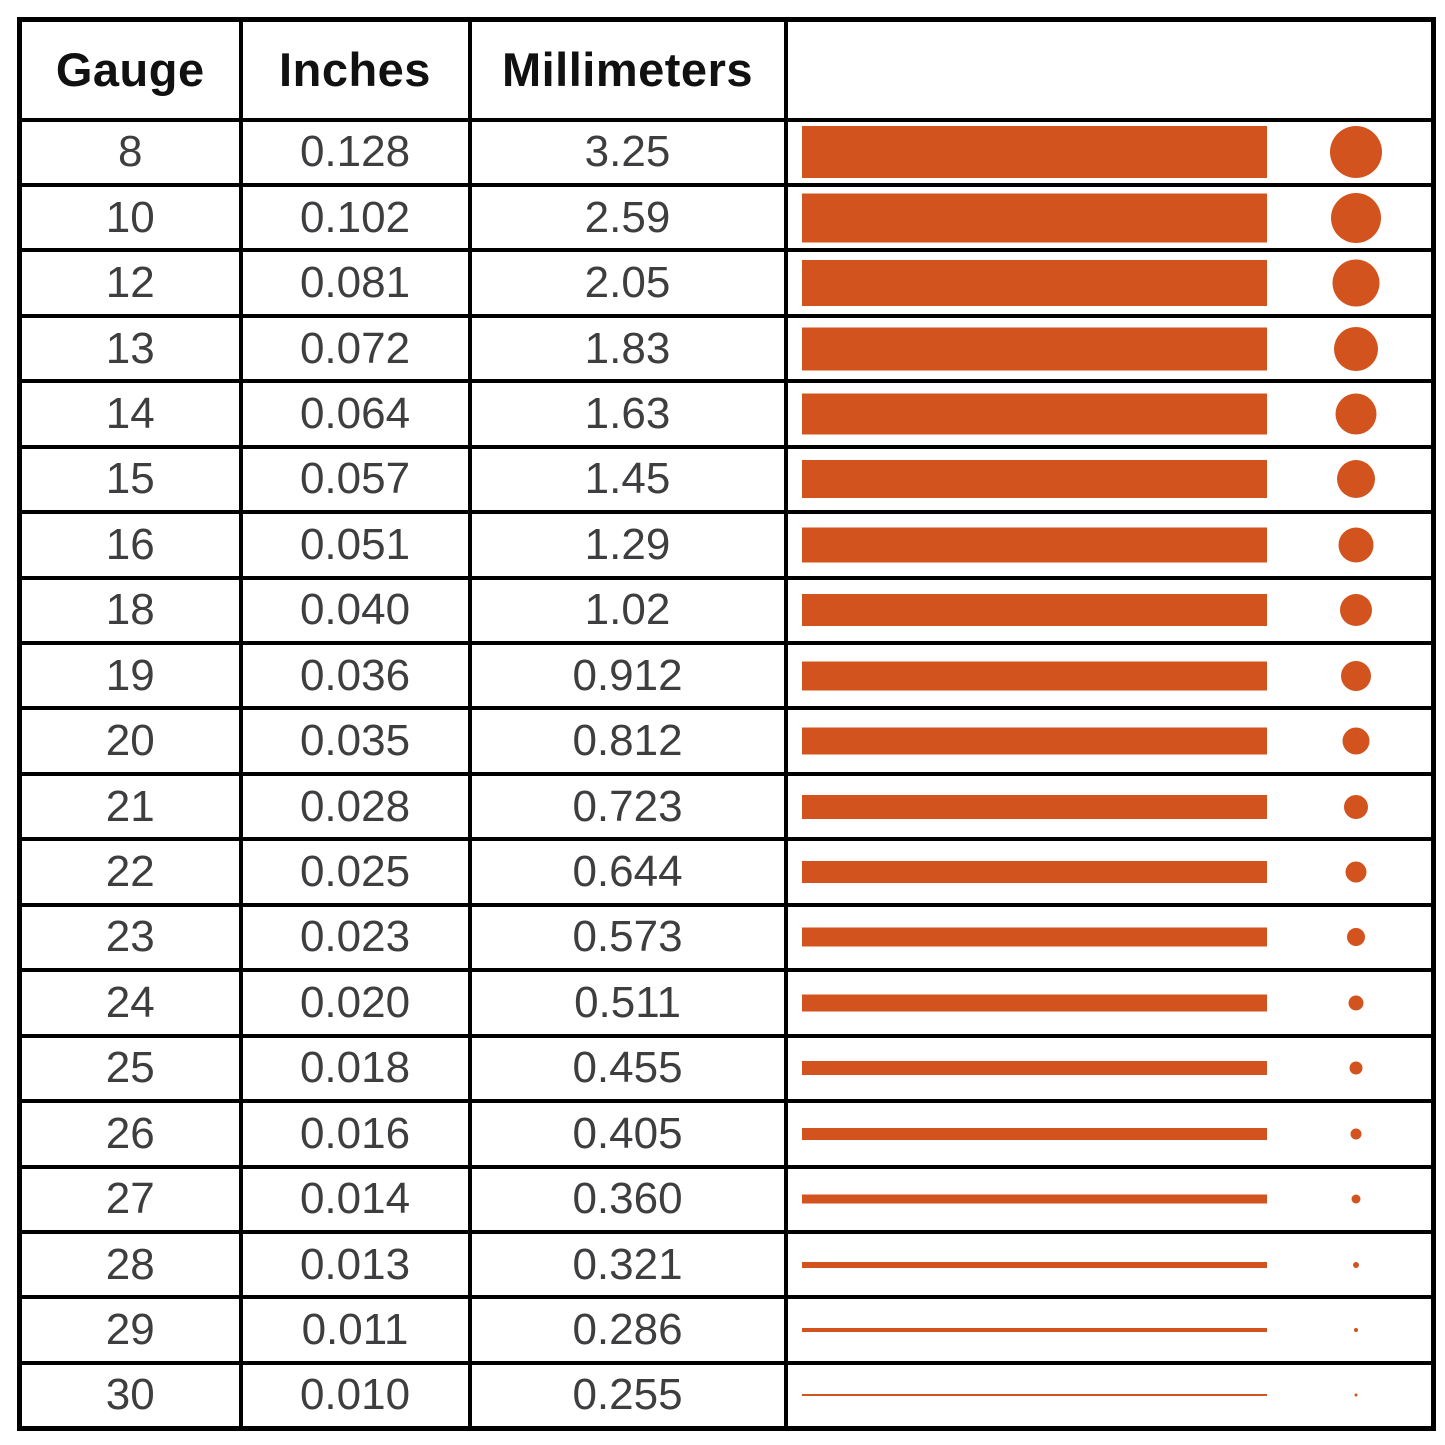  Describe the element at coordinates (627, 1330) in the screenshot. I see `millimeters-value: 0.286` at that location.